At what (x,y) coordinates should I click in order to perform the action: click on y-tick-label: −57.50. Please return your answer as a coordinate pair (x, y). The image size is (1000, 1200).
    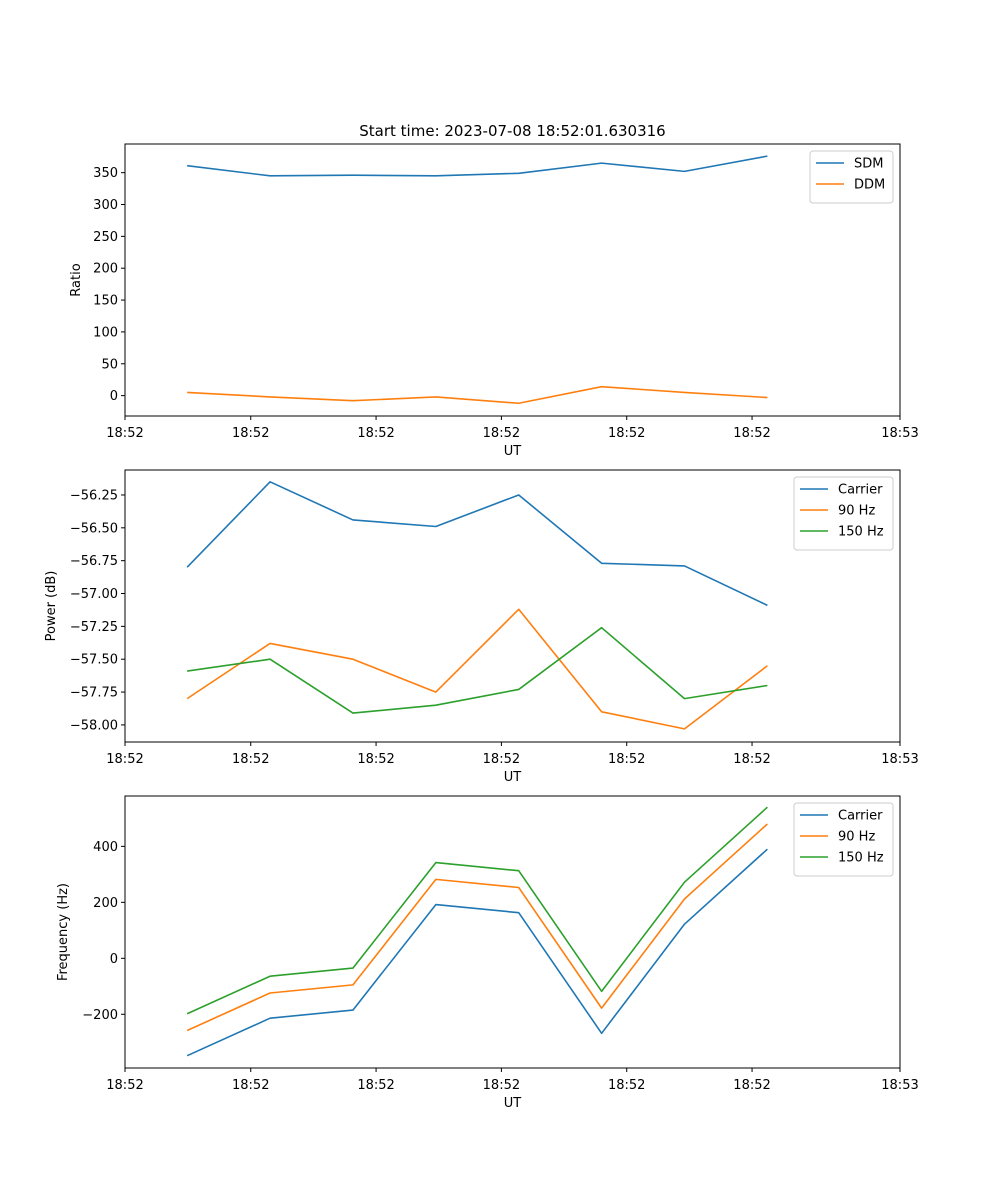
    Looking at the image, I should click on (94, 660).